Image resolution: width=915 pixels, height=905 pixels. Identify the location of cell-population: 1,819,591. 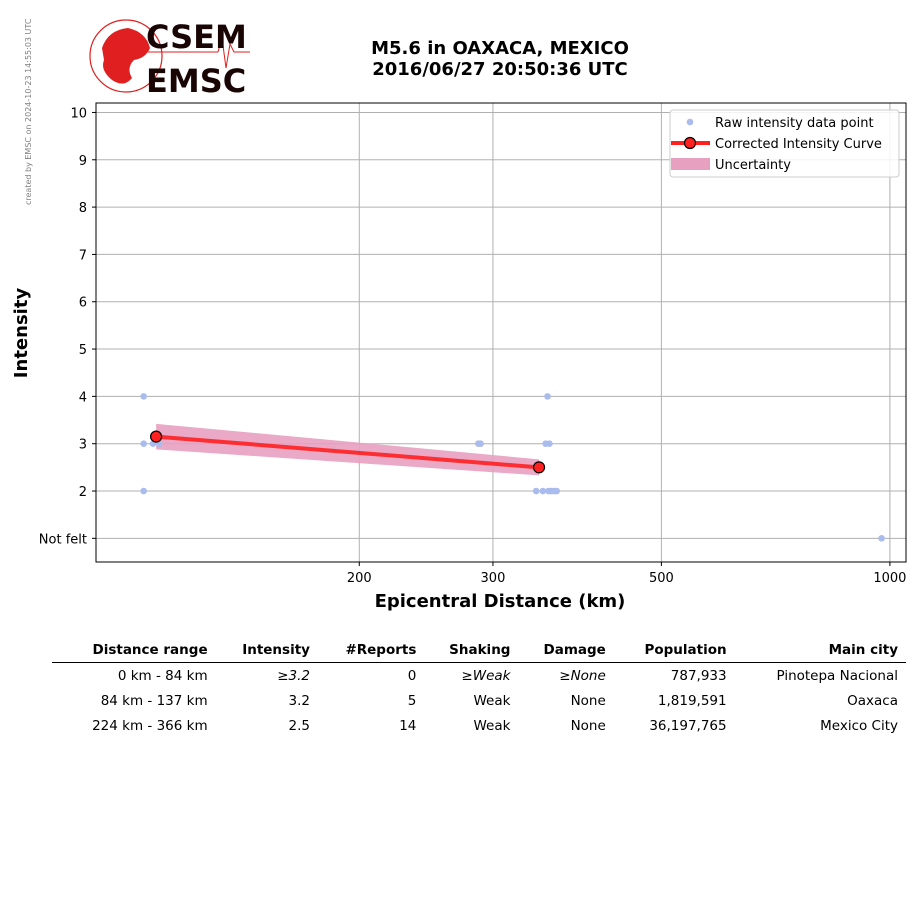
(692, 700).